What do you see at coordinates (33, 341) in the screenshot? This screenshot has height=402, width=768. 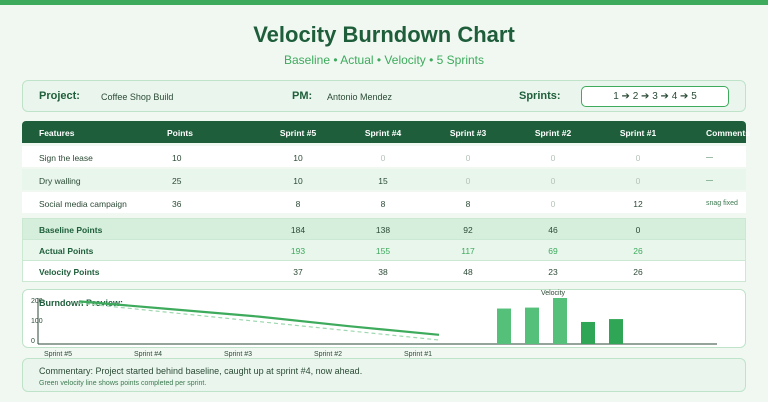 I see `y-tick-label: 0` at bounding box center [33, 341].